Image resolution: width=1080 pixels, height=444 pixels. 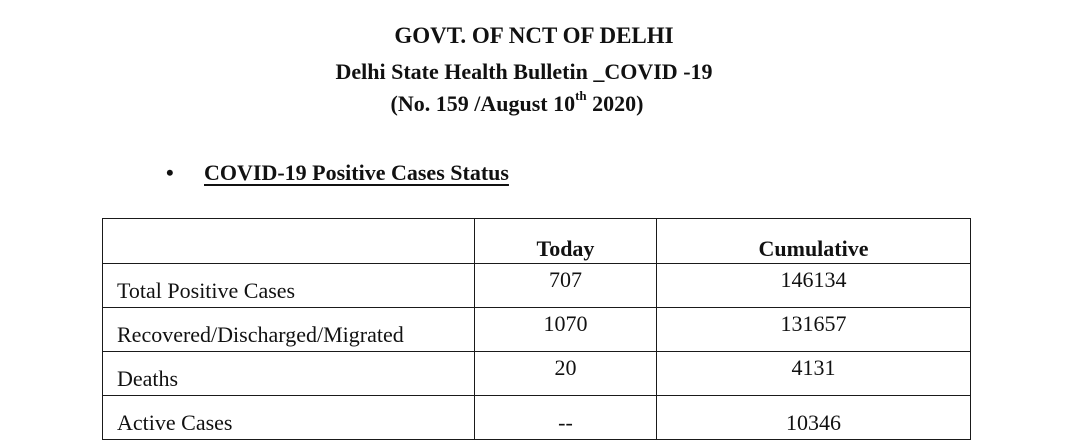 What do you see at coordinates (813, 373) in the screenshot?
I see `cumulative-value: 4131` at bounding box center [813, 373].